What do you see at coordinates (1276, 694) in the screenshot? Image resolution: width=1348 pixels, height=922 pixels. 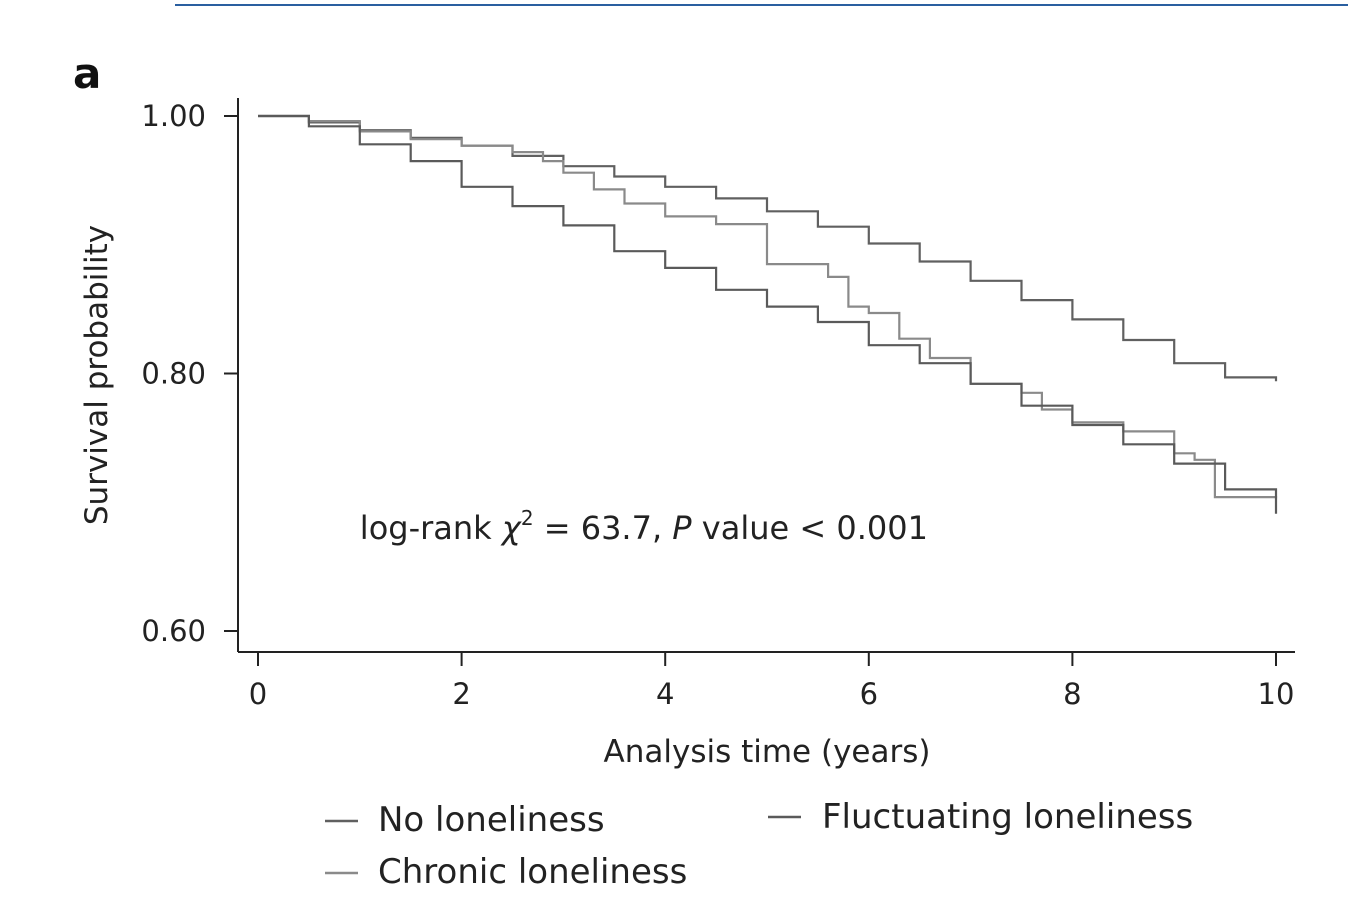 I see `x-tick-label: 10` at bounding box center [1276, 694].